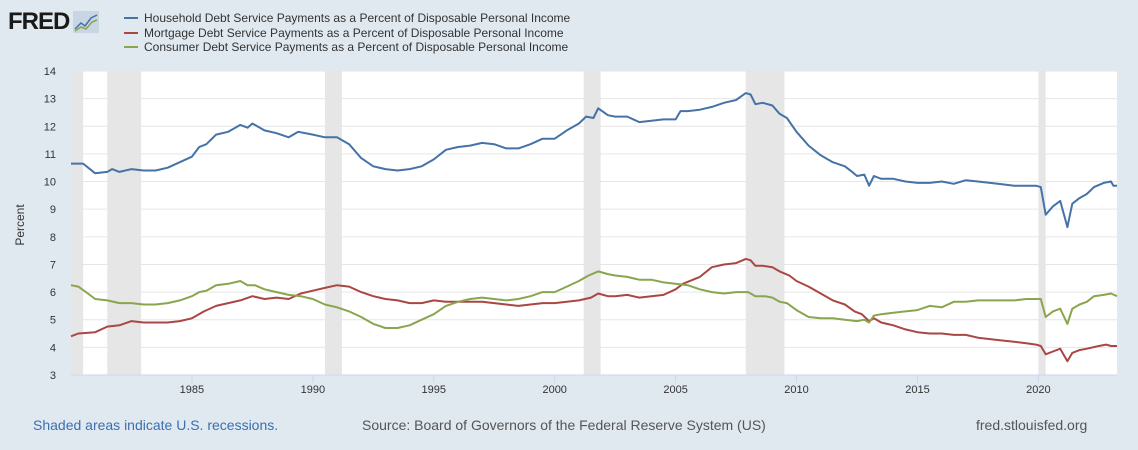  I want to click on y-tick-label: 3, so click(53, 376).